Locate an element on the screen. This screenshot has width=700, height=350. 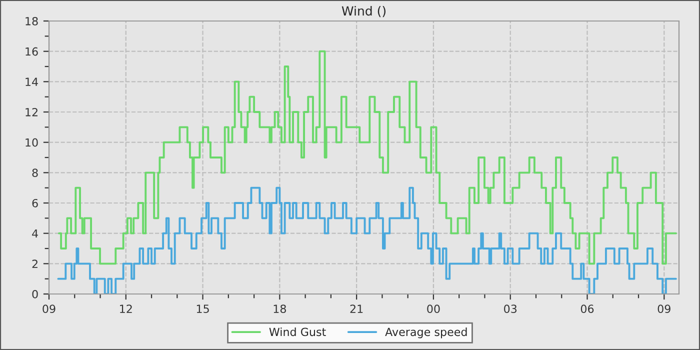
y-tick-label: 14 is located at coordinates (32, 82).